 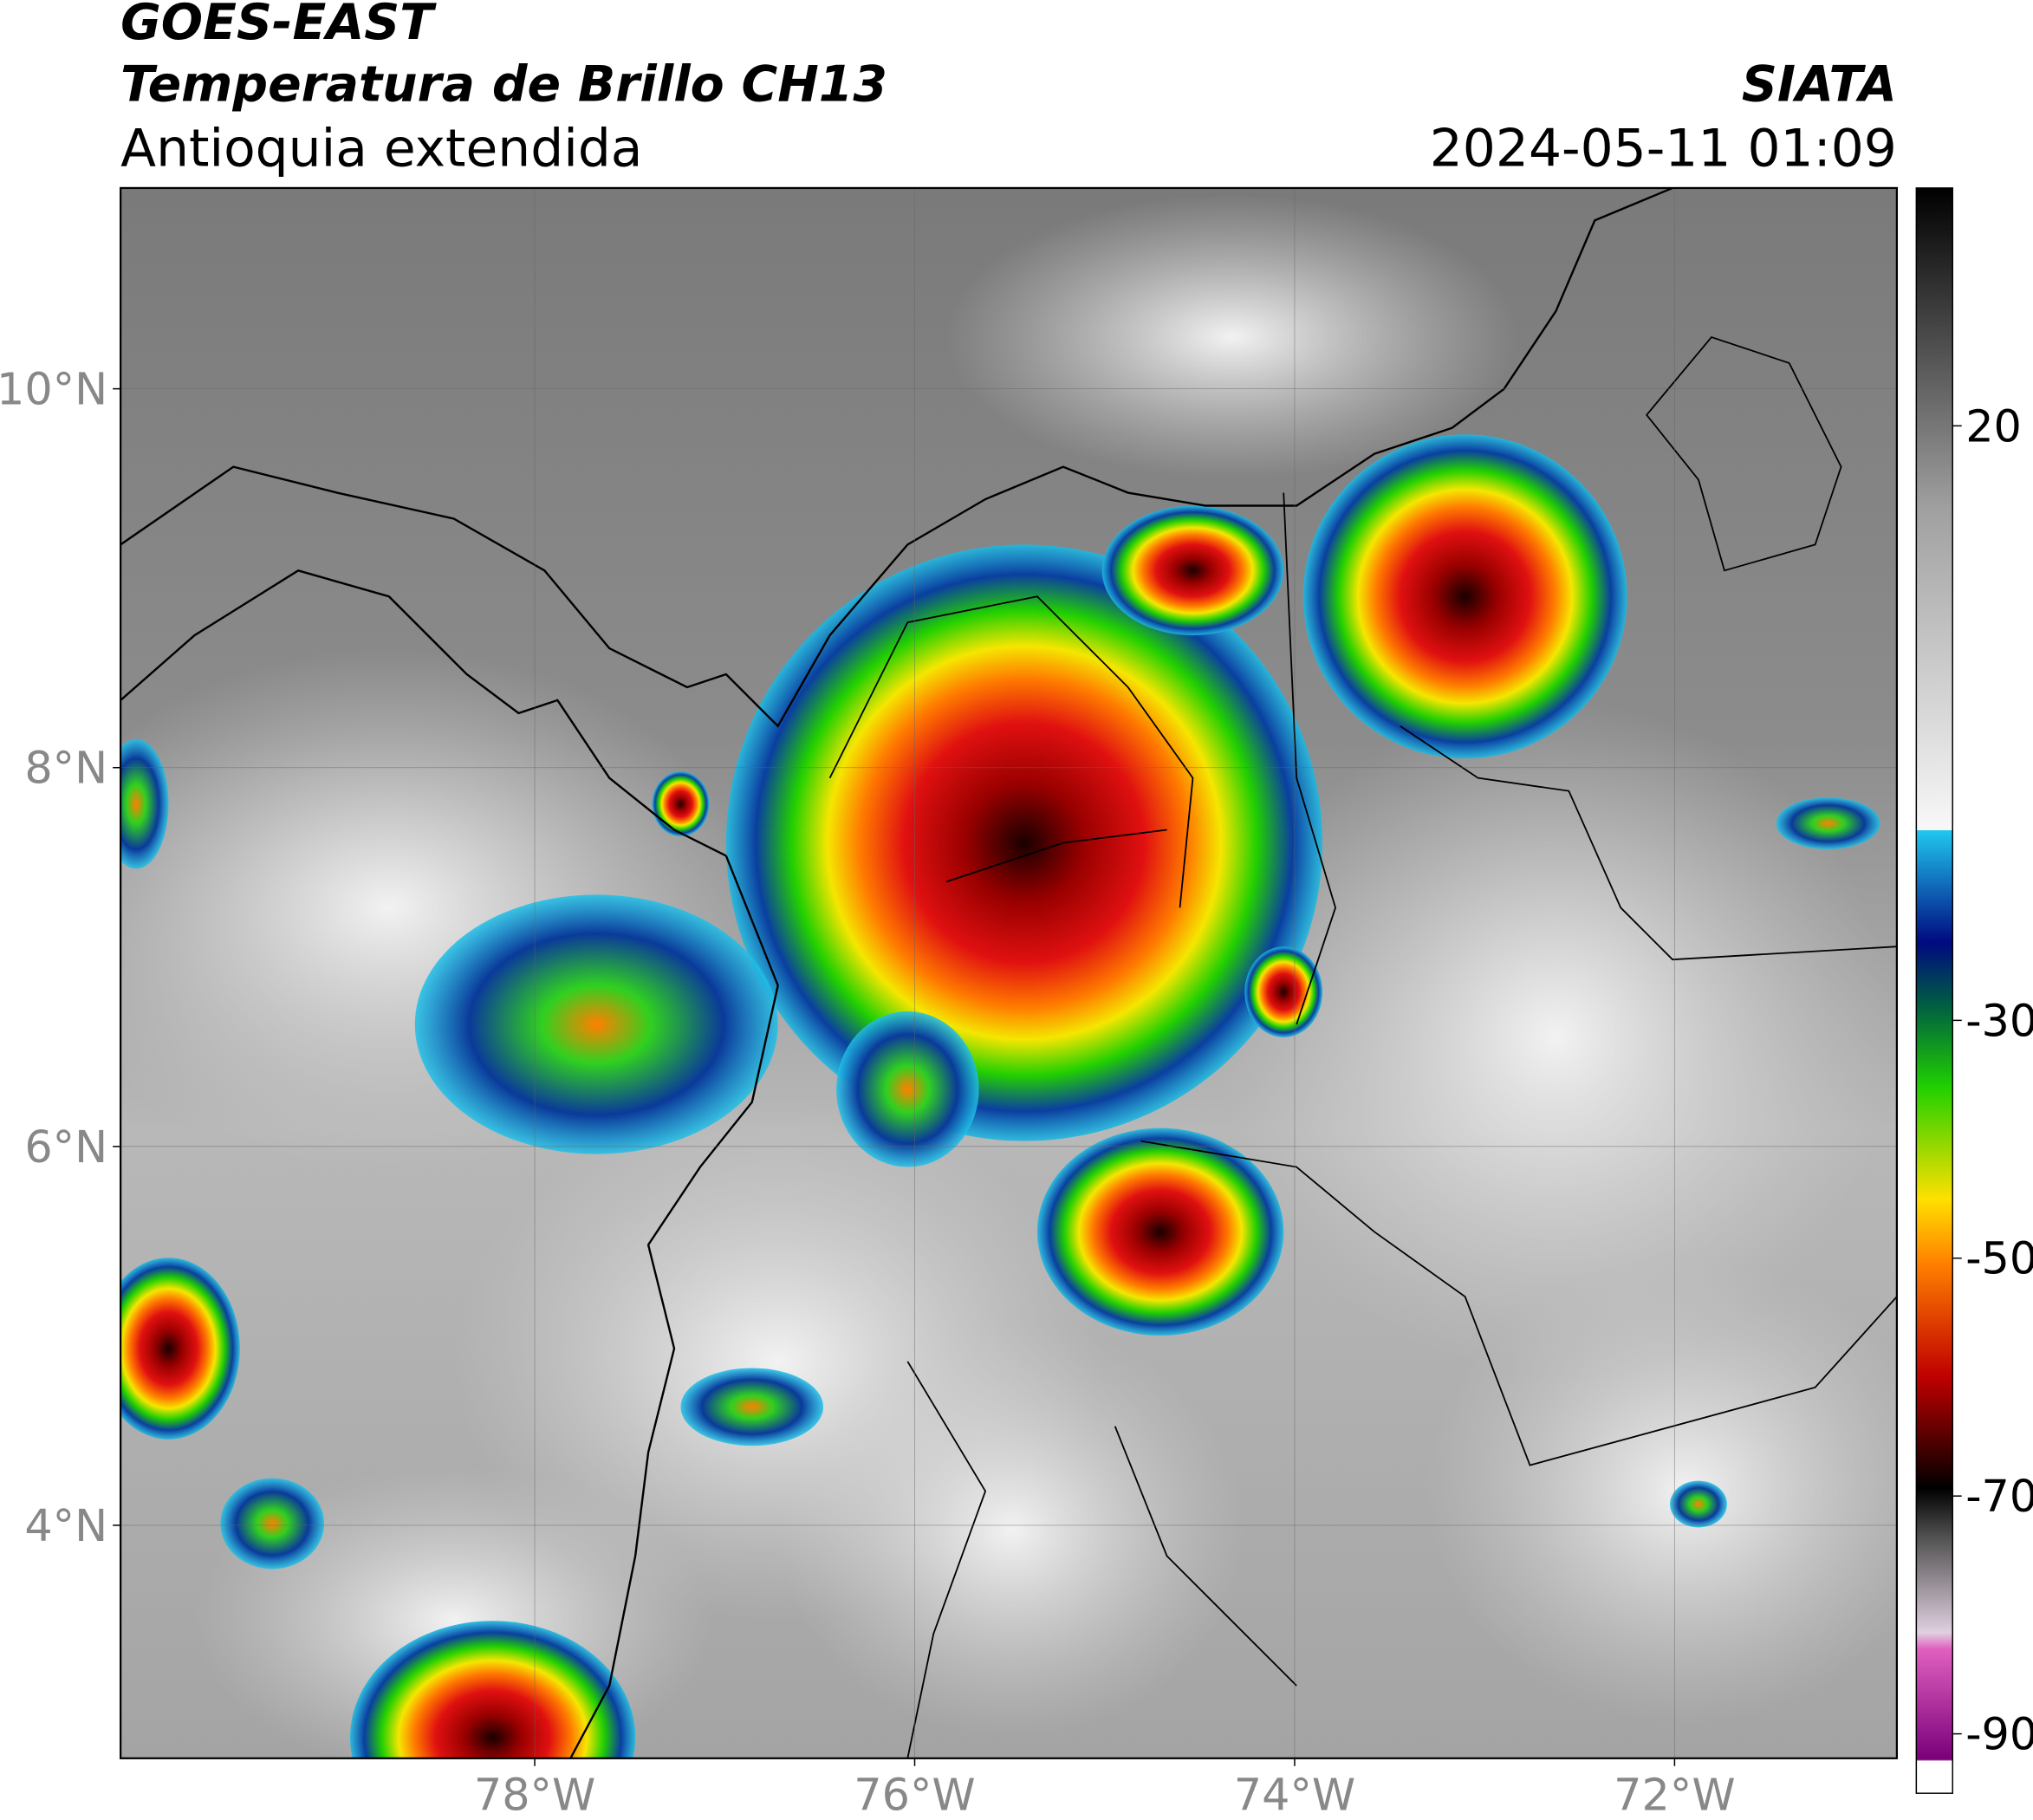 What do you see at coordinates (1674, 1795) in the screenshot?
I see `x-tick-label: 72°W` at bounding box center [1674, 1795].